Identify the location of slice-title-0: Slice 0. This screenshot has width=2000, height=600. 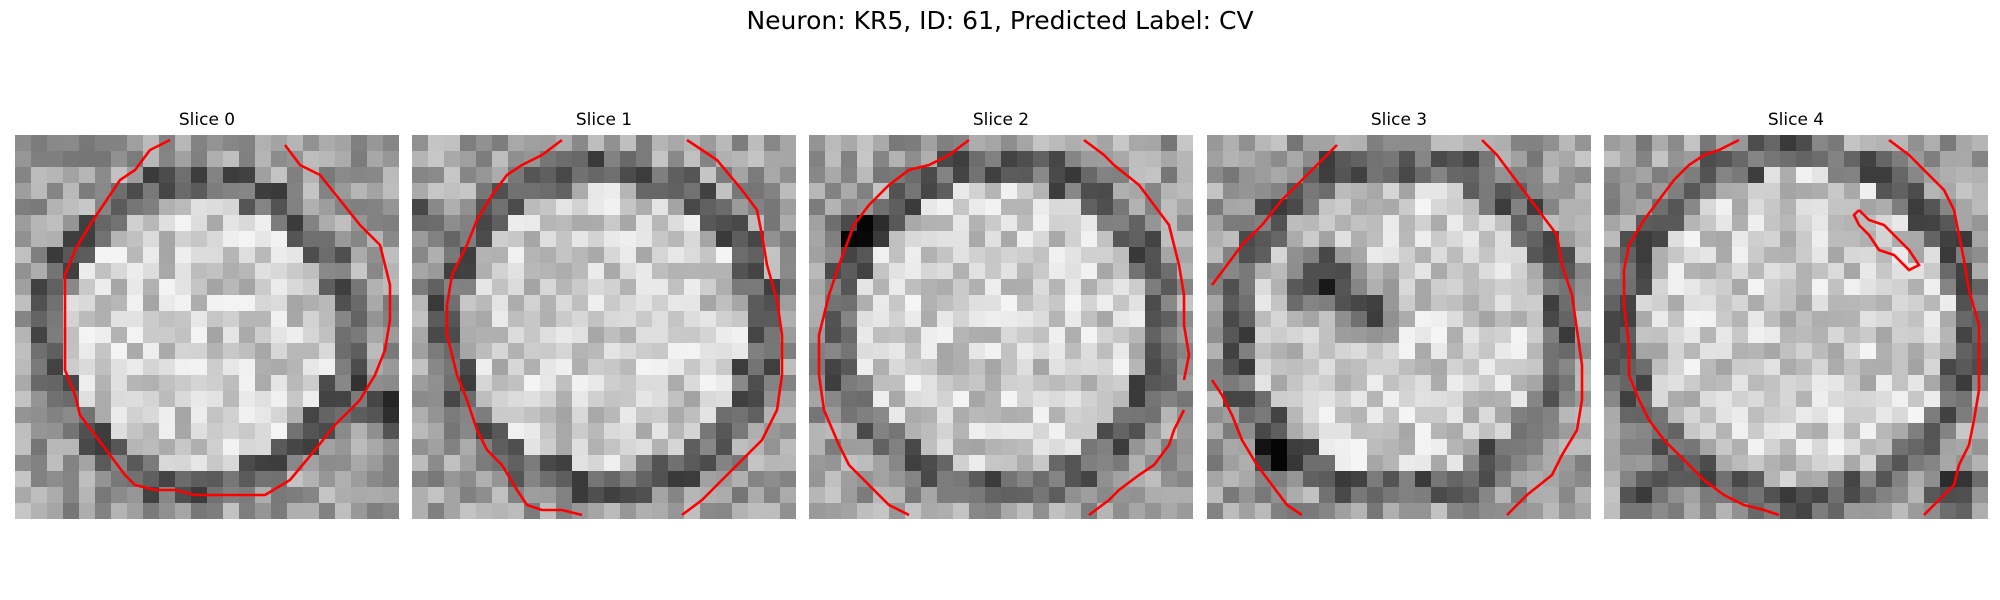
(207, 120).